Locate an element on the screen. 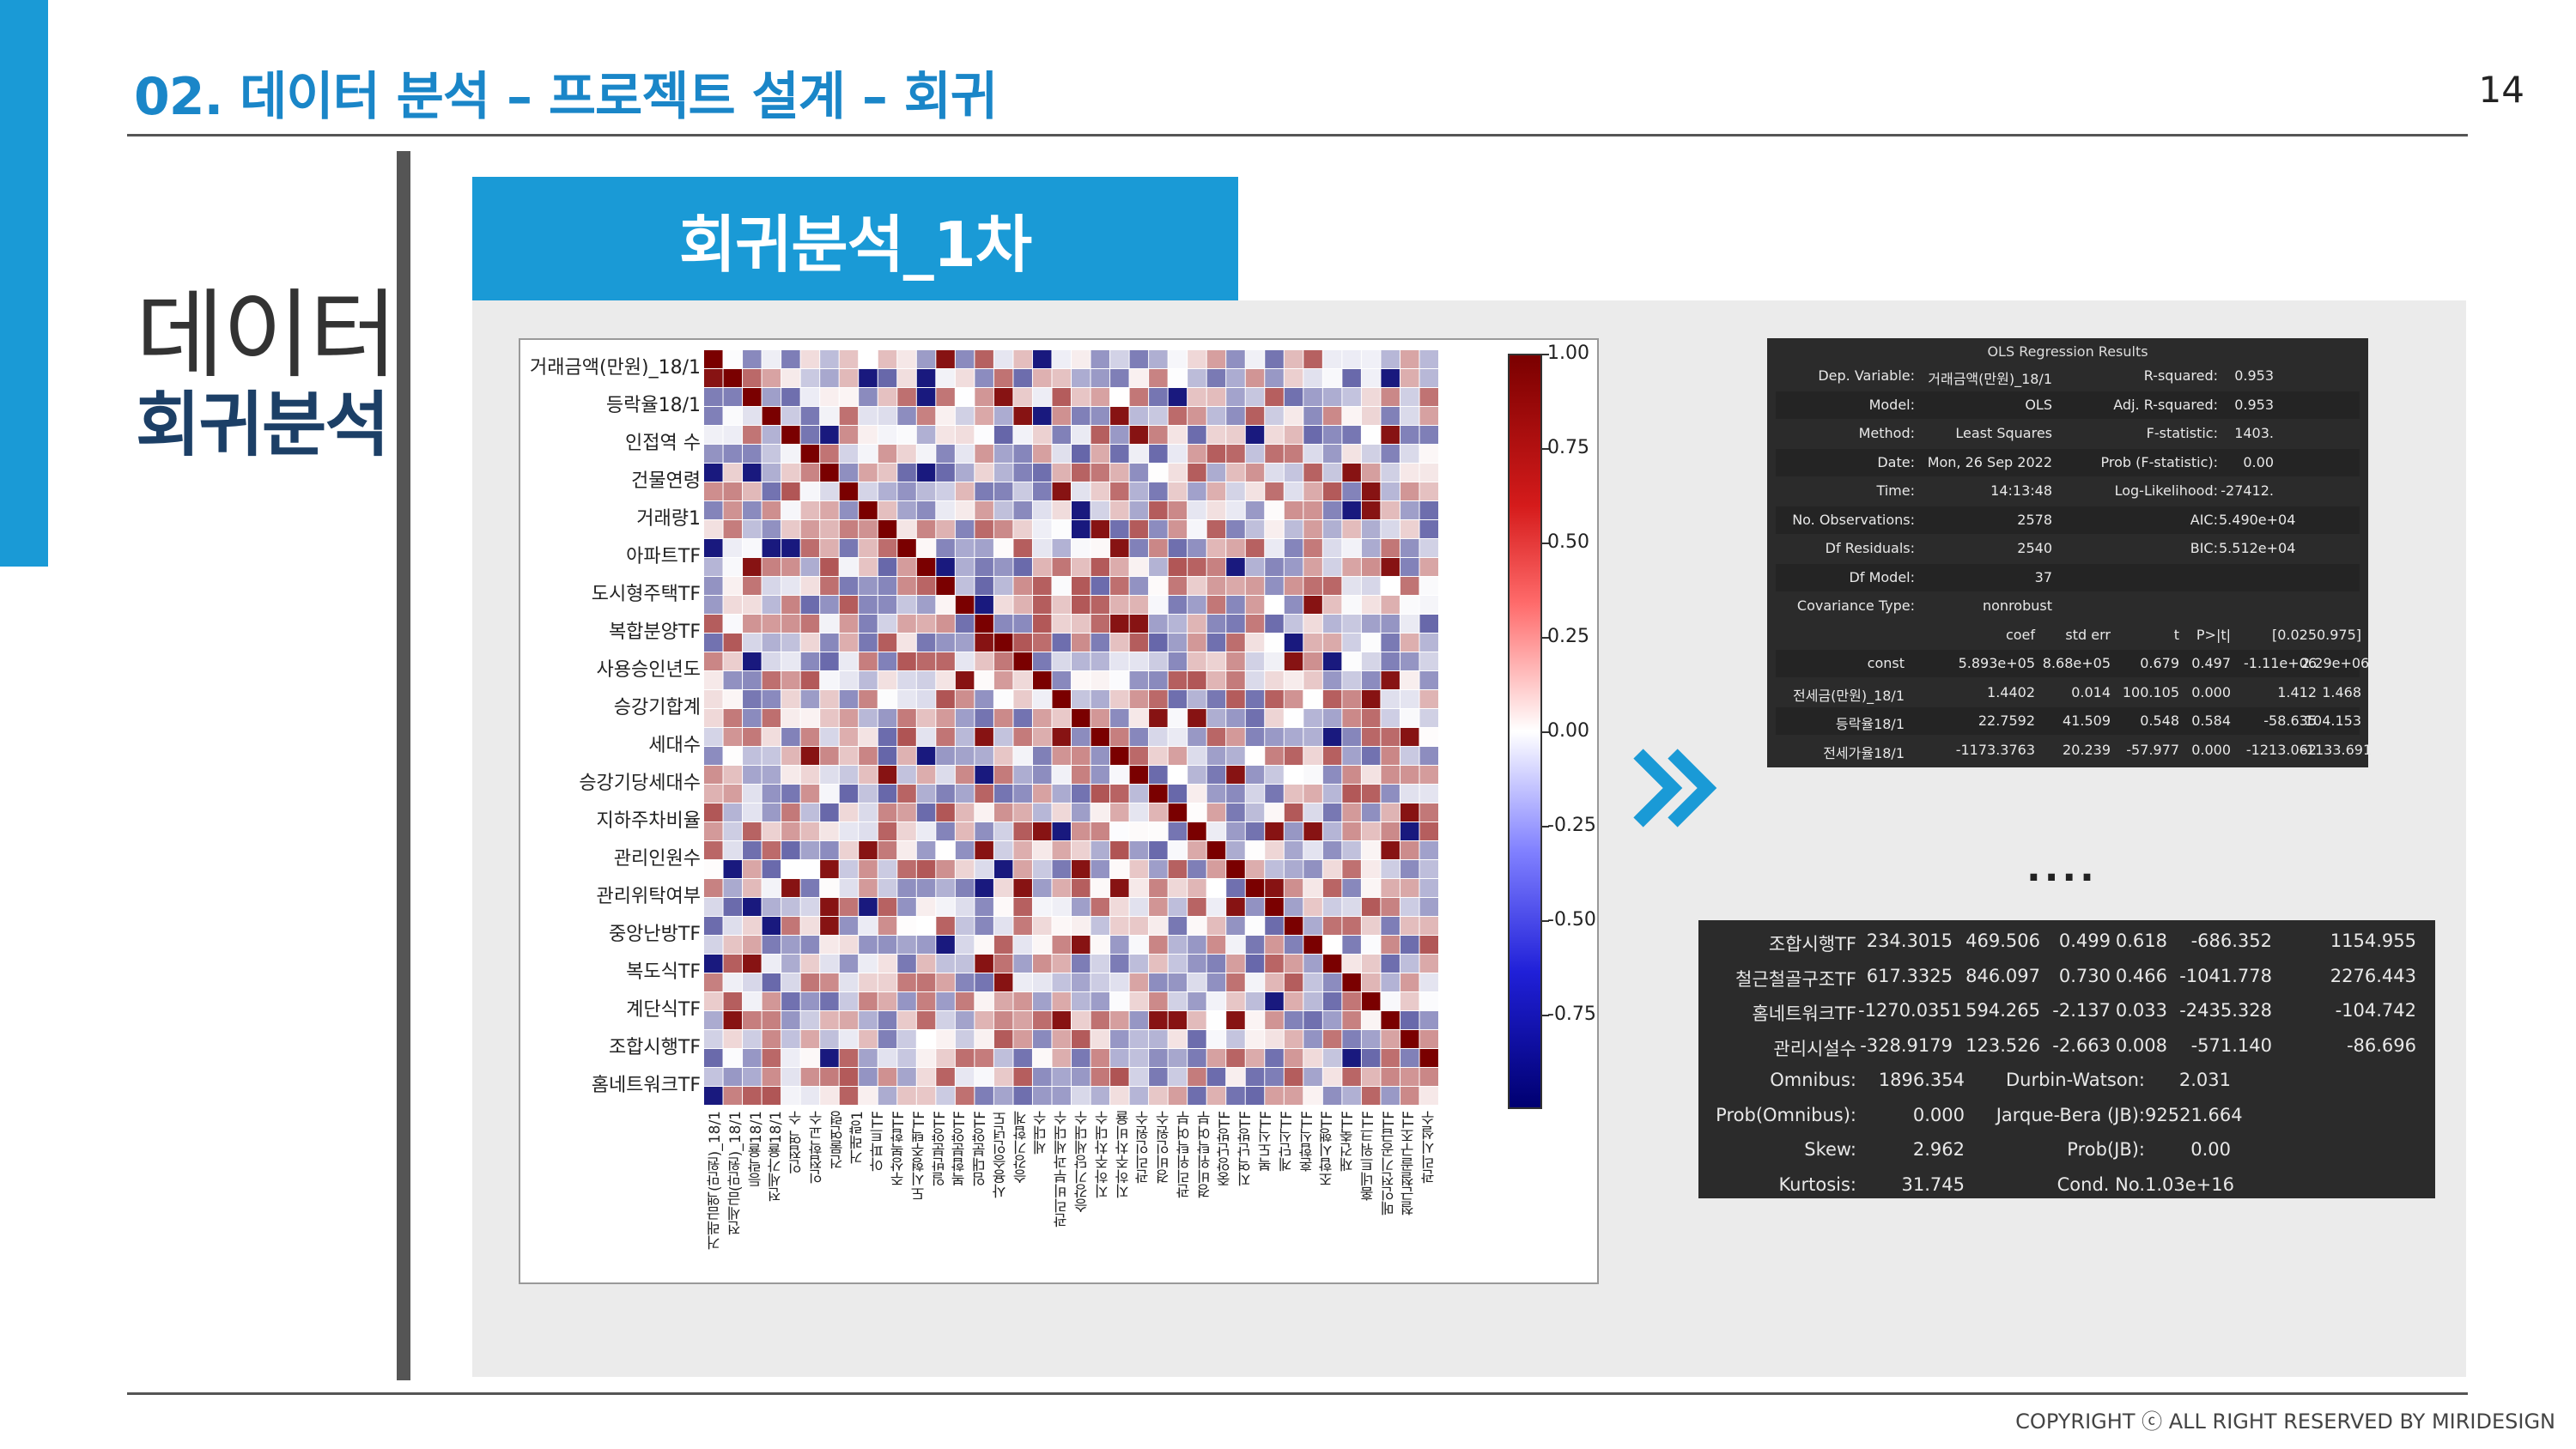 The height and width of the screenshot is (1449, 2576). ols-summary-label: Time: is located at coordinates (1895, 490).